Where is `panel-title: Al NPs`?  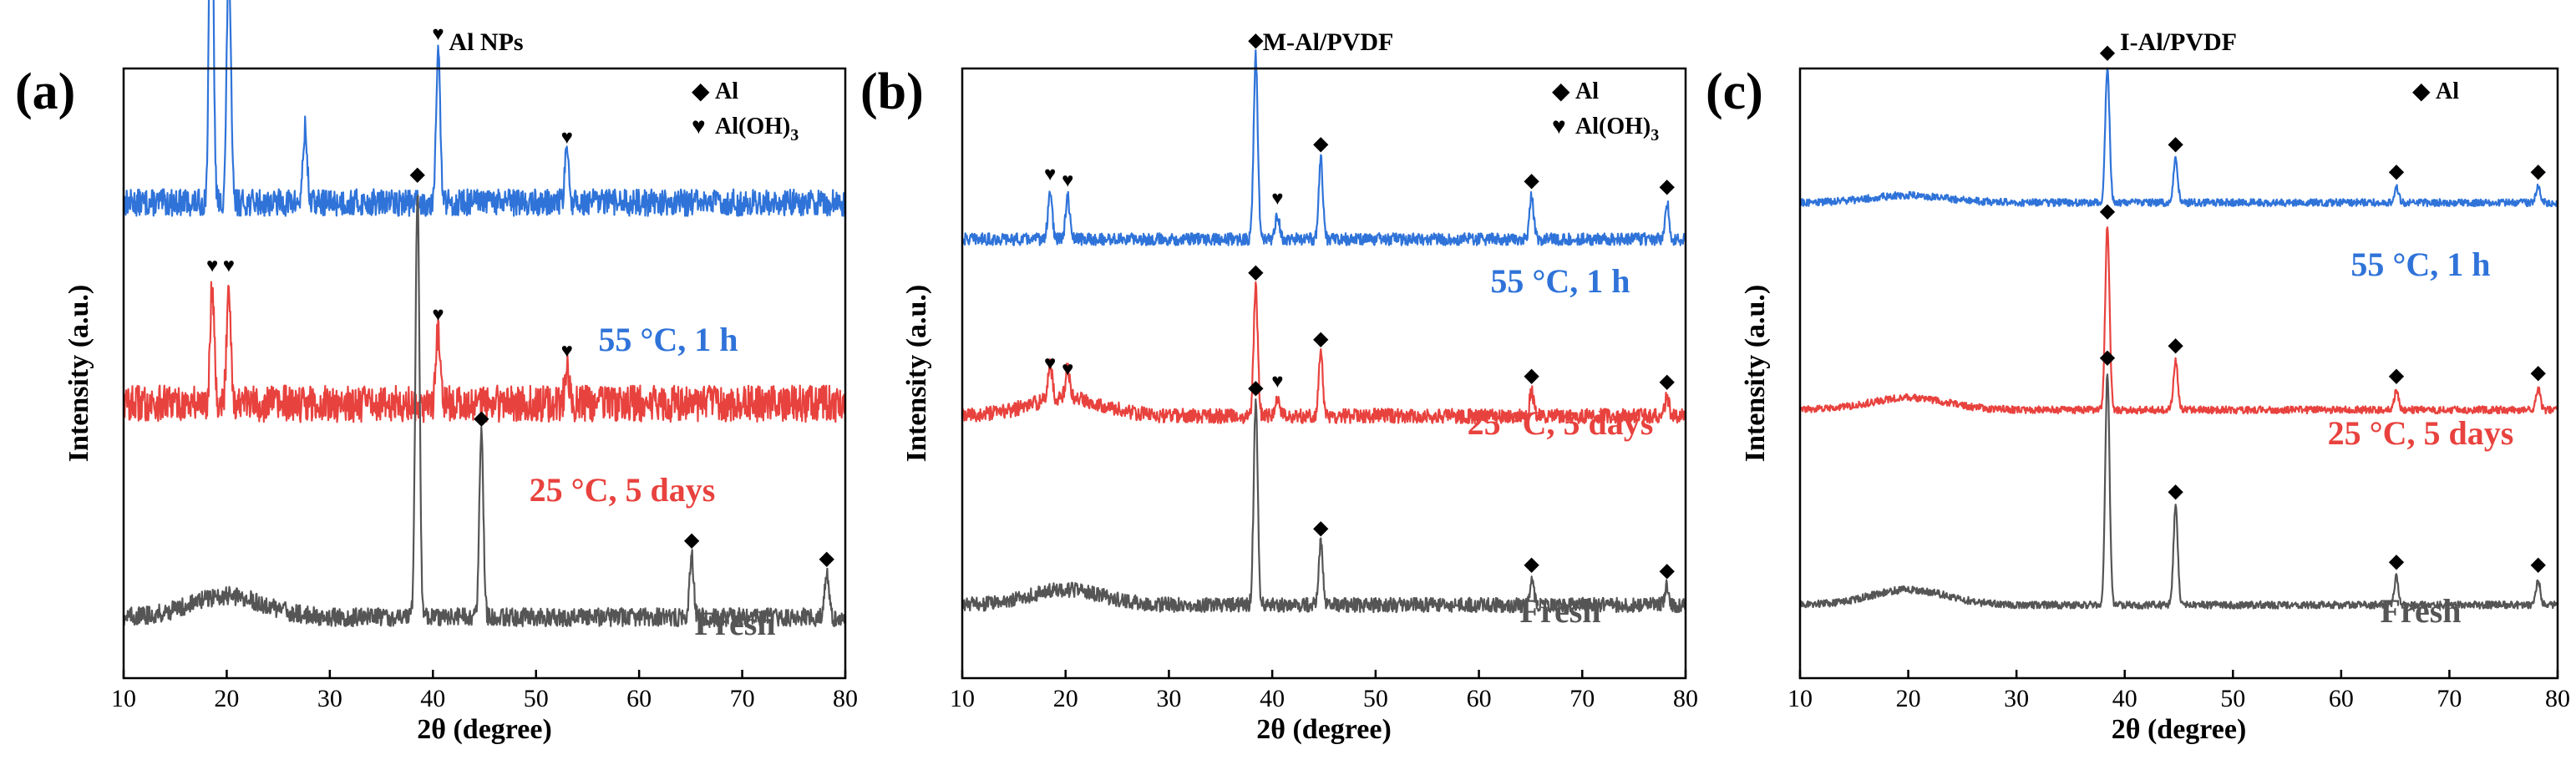
panel-title: Al NPs is located at coordinates (486, 42).